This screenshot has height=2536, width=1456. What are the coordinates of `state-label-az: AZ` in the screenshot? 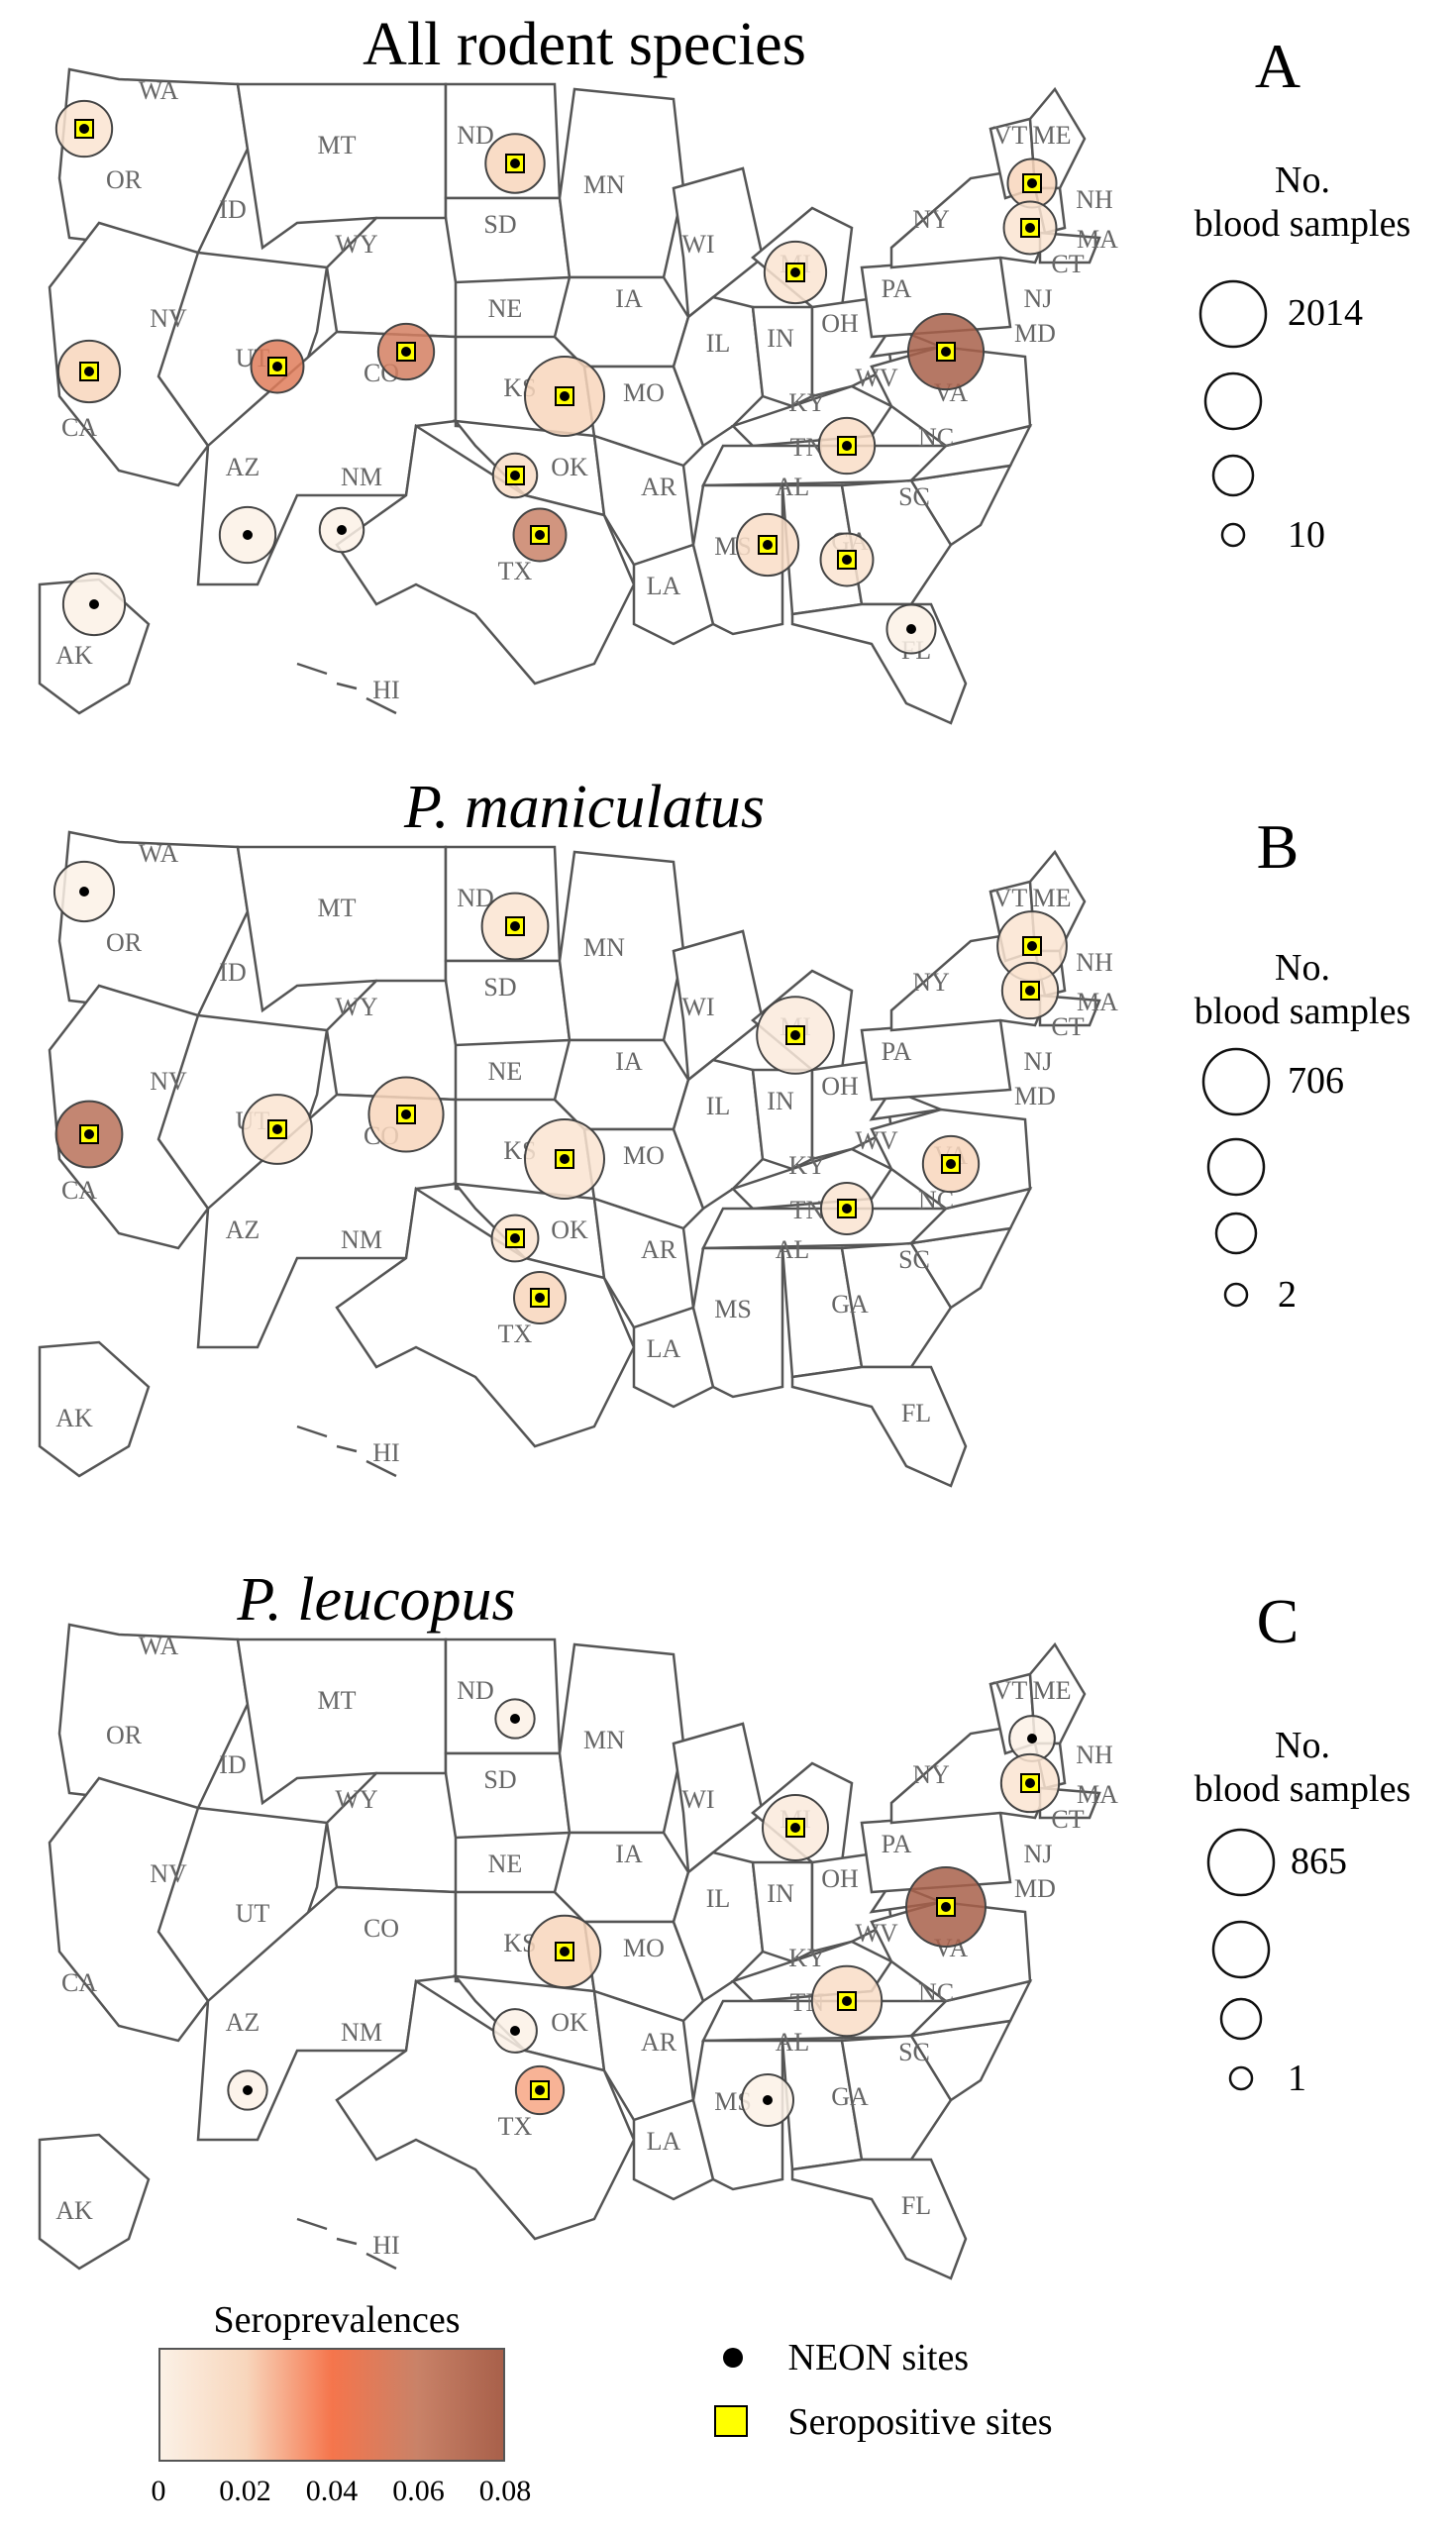 It's located at (243, 2022).